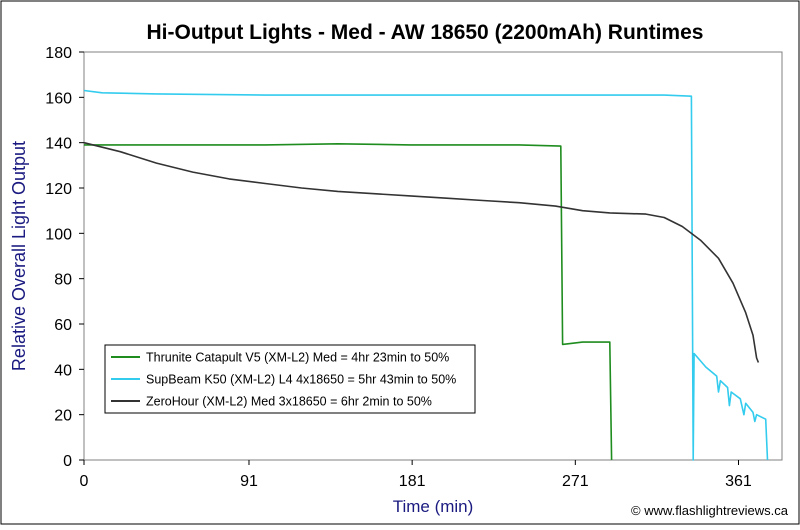 Image resolution: width=800 pixels, height=530 pixels. Describe the element at coordinates (84, 481) in the screenshot. I see `x-tick-label: 0` at that location.